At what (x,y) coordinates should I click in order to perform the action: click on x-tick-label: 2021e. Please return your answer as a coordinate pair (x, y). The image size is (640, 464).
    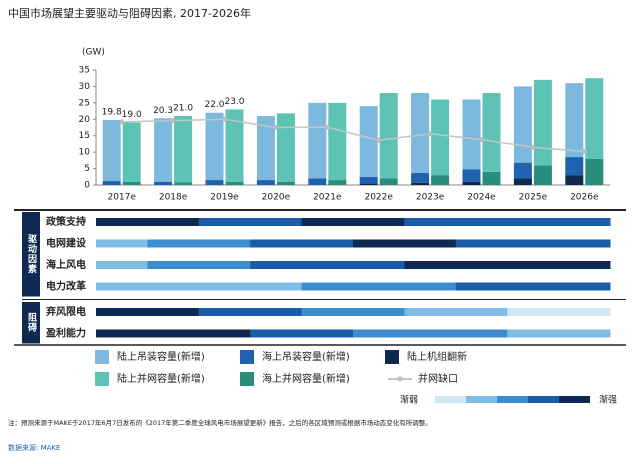
    Looking at the image, I should click on (327, 198).